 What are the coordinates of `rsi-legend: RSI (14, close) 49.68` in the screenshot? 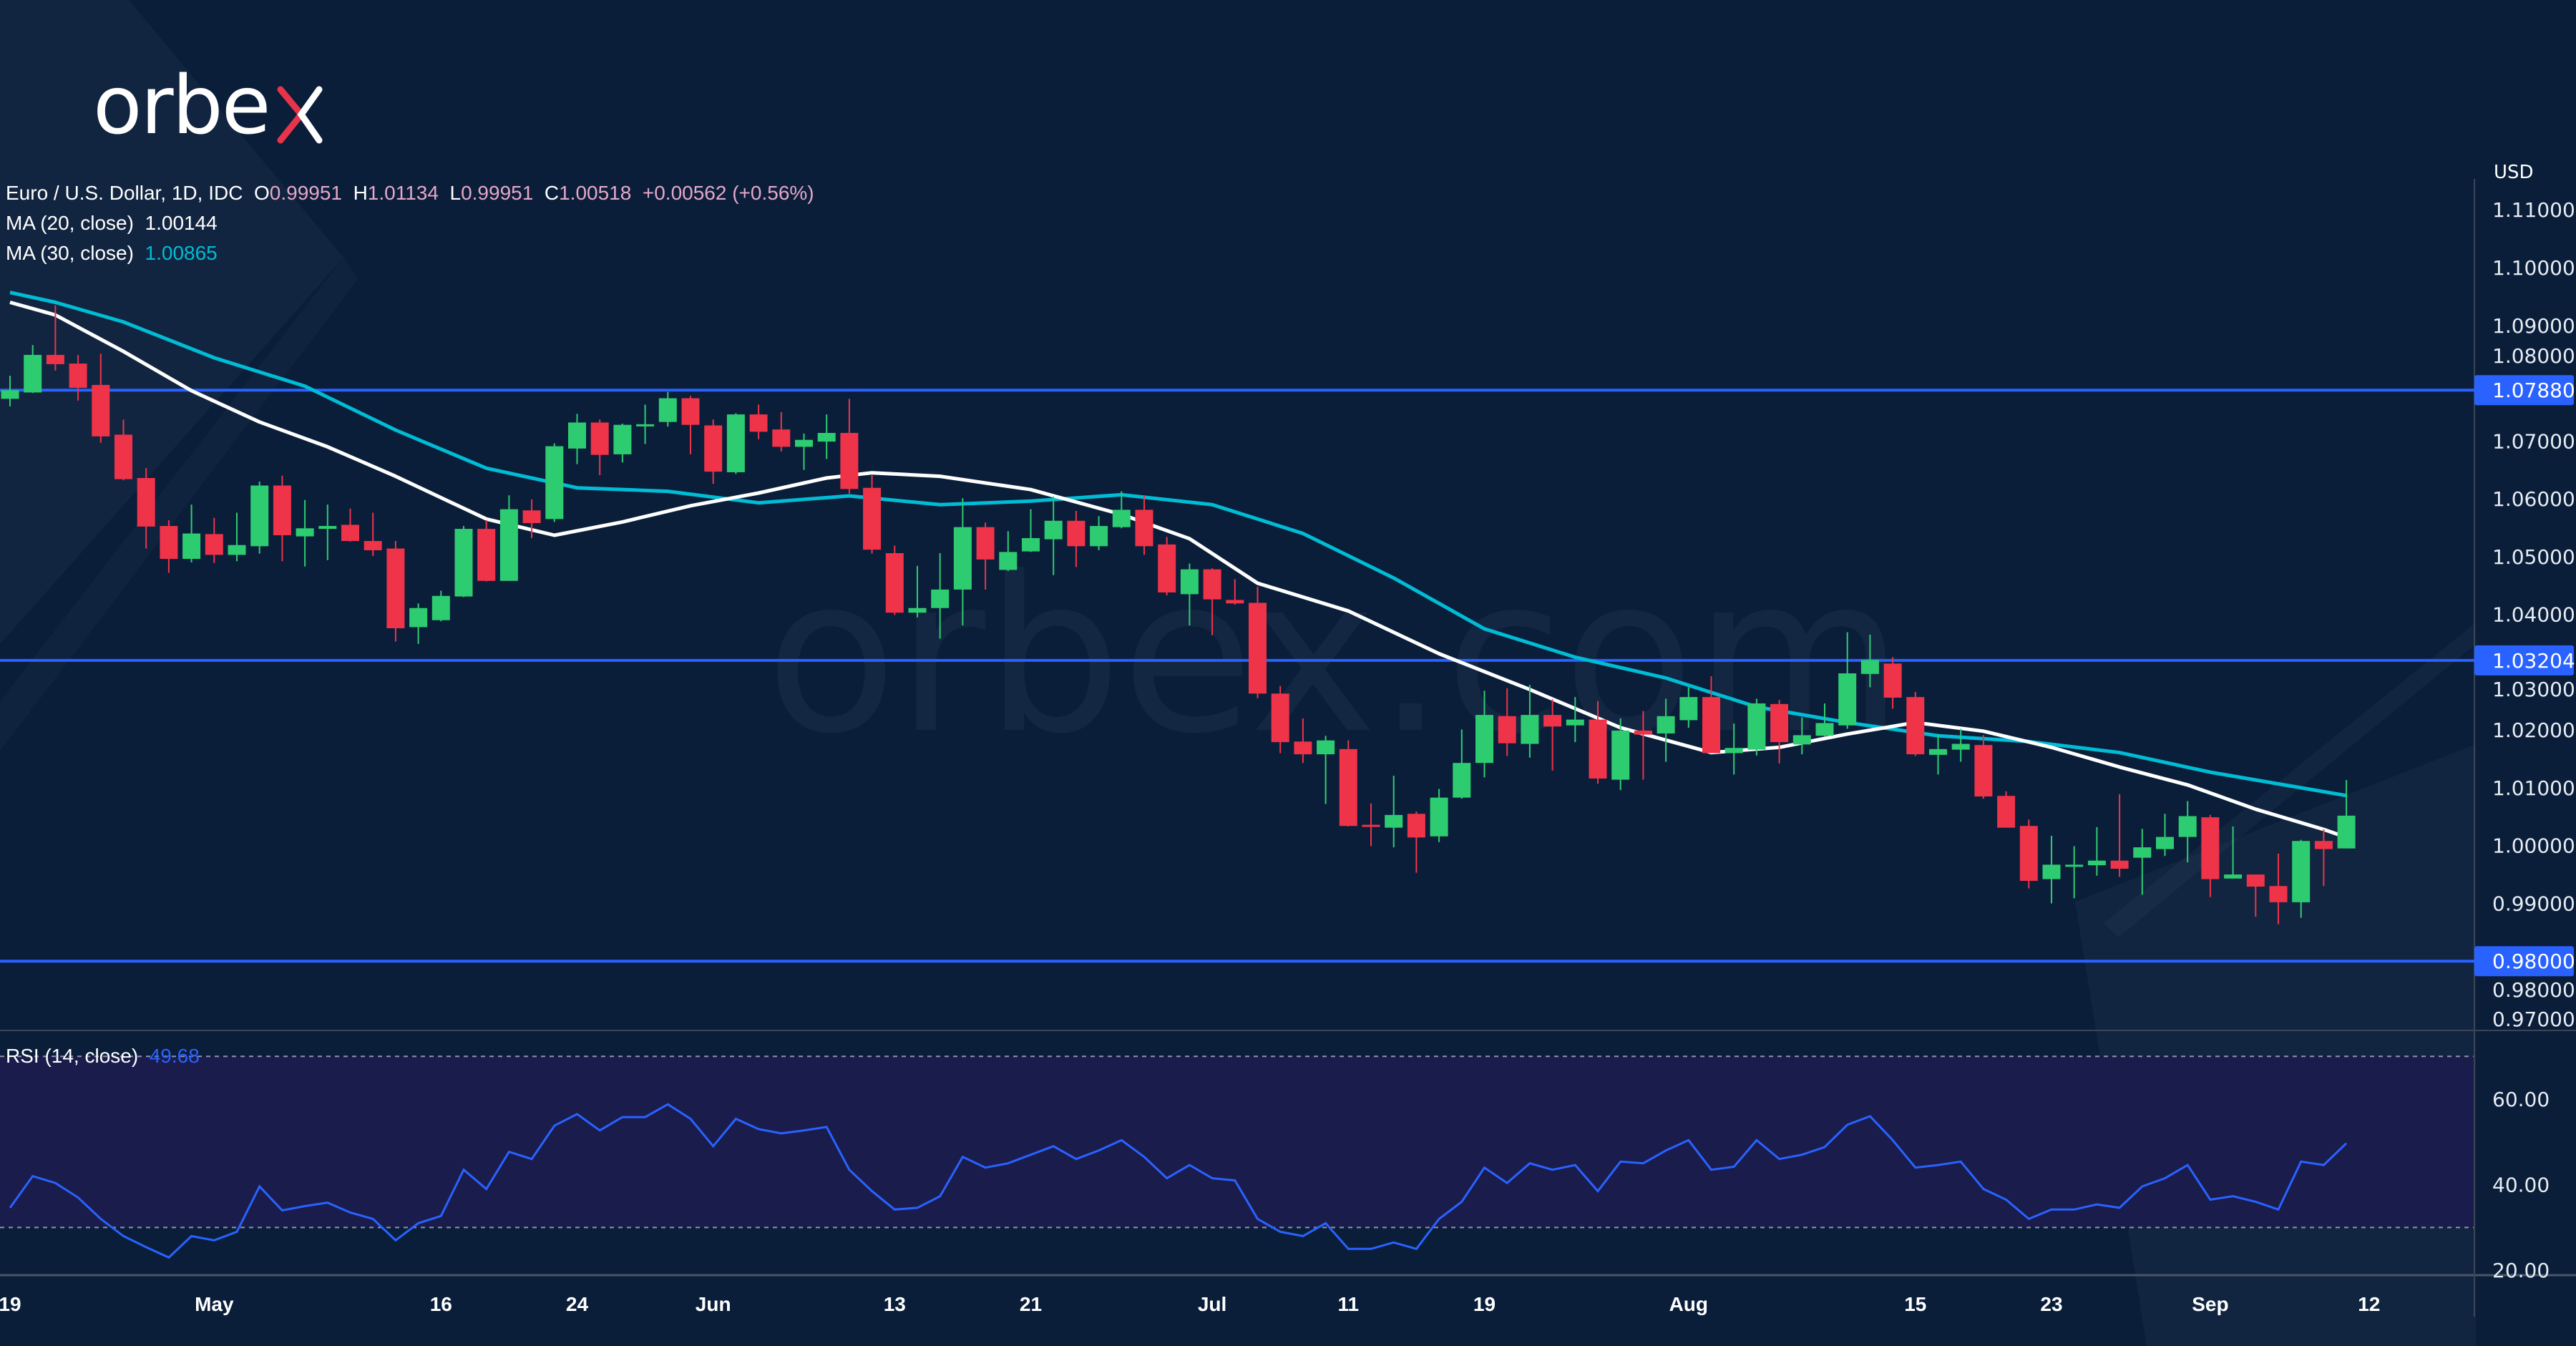 It's located at (103, 1056).